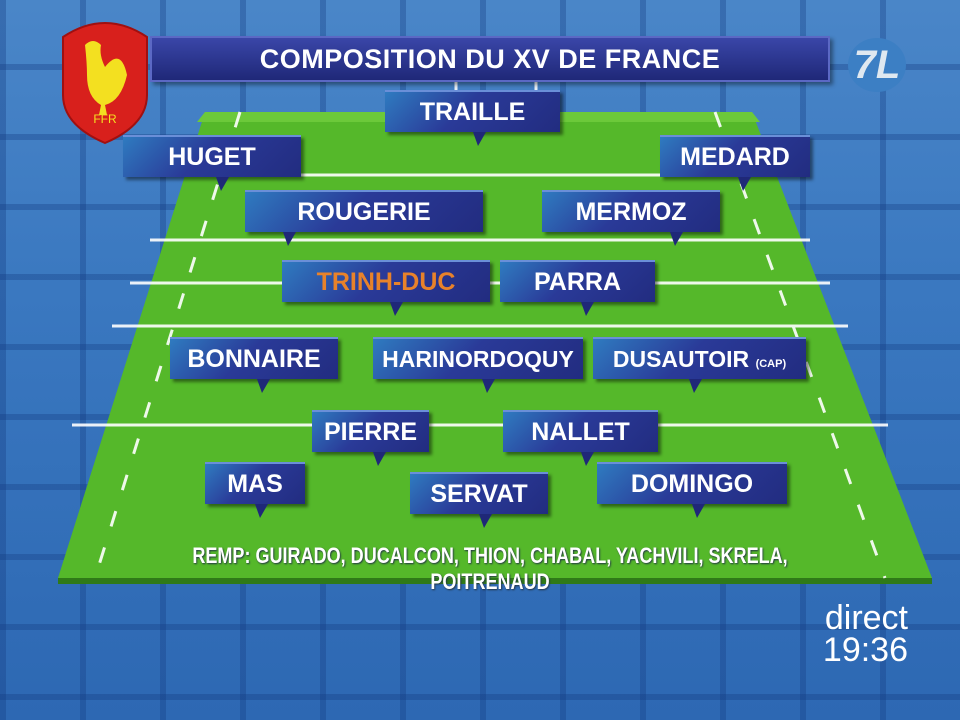  What do you see at coordinates (472, 118) in the screenshot?
I see `player-traille: TRAILLE` at bounding box center [472, 118].